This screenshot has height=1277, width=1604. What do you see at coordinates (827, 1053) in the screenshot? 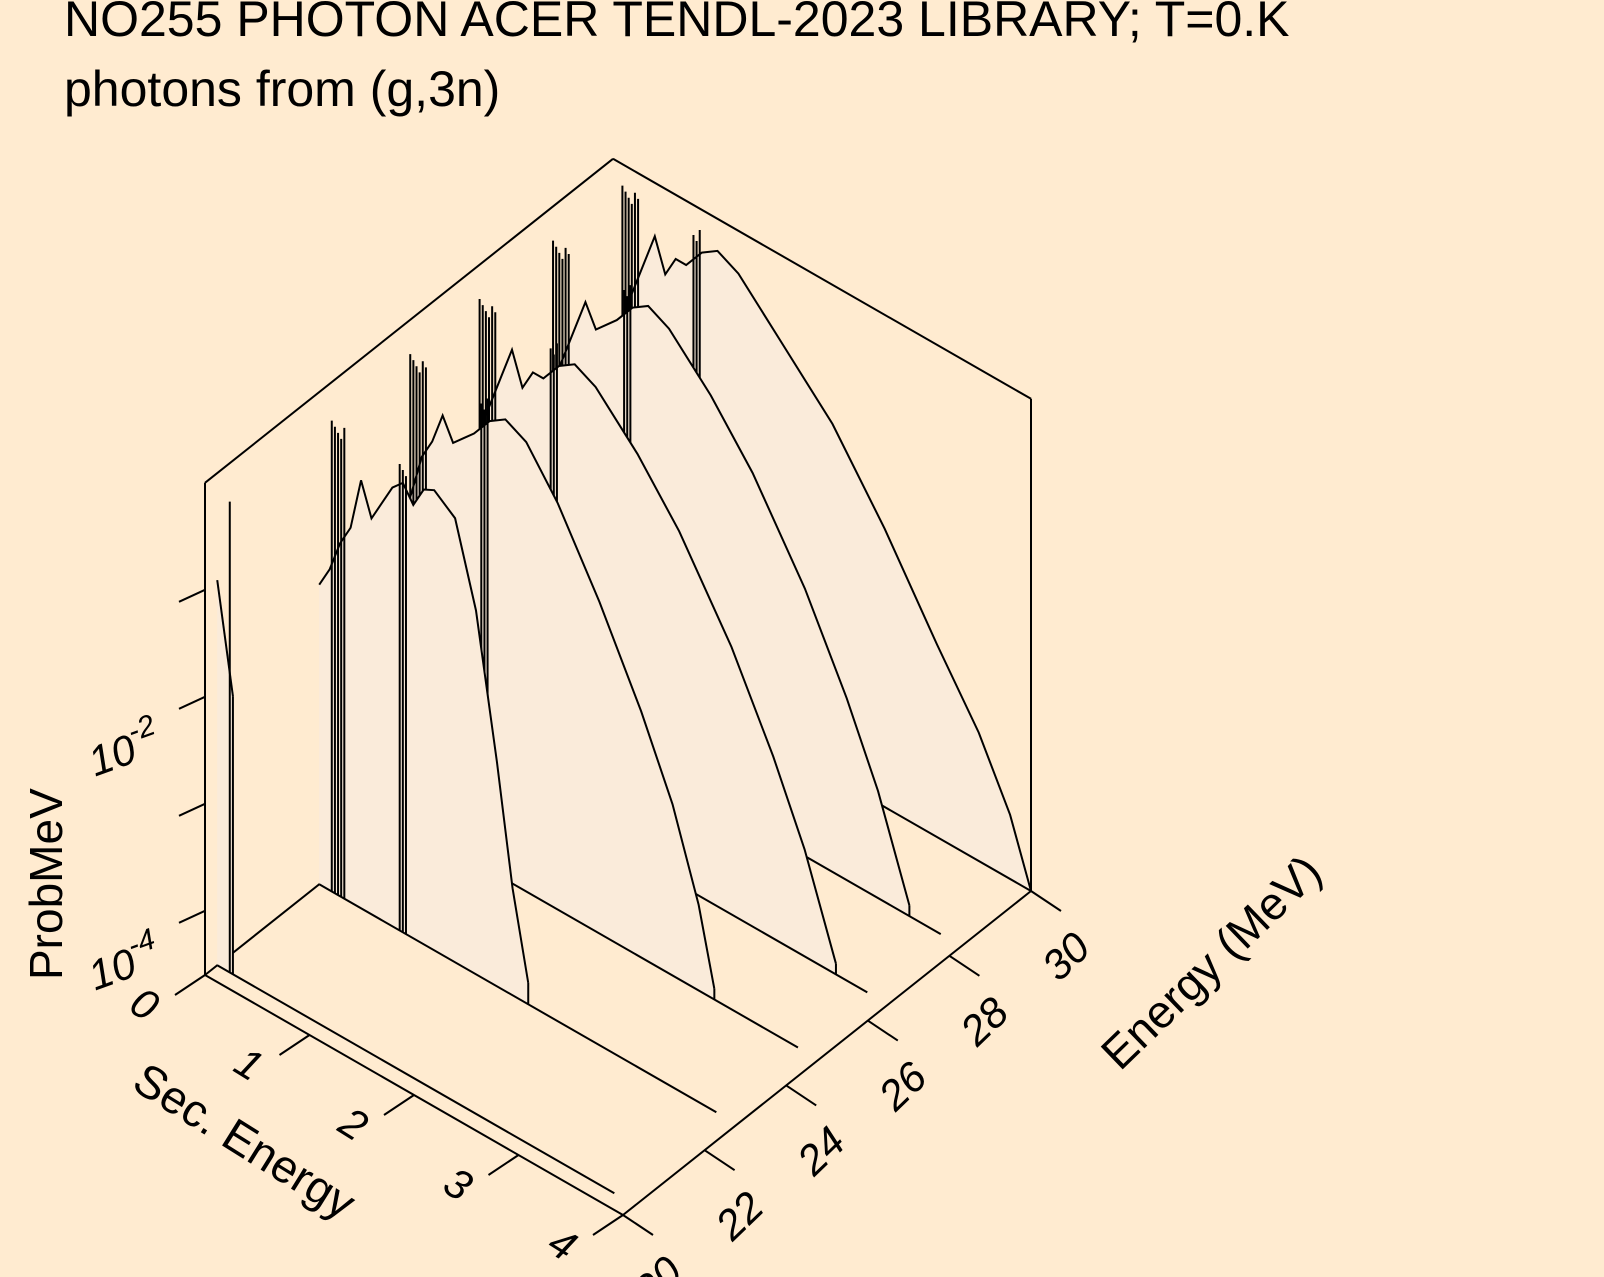
I see `frame-edge-y` at bounding box center [827, 1053].